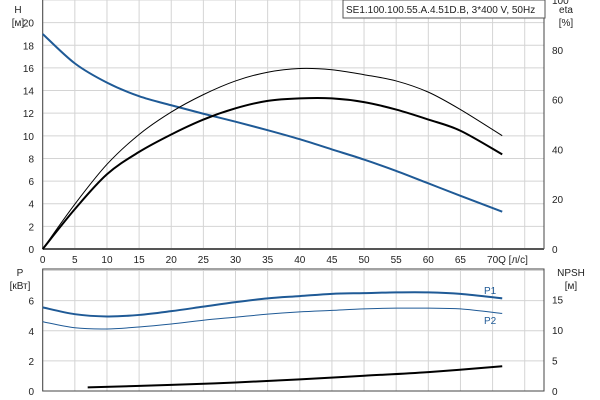 This screenshot has width=600, height=400. I want to click on legend-title: SE1.100.100.55.A.4.51D.B, 3*400 V, 50Hz, so click(440, 10).